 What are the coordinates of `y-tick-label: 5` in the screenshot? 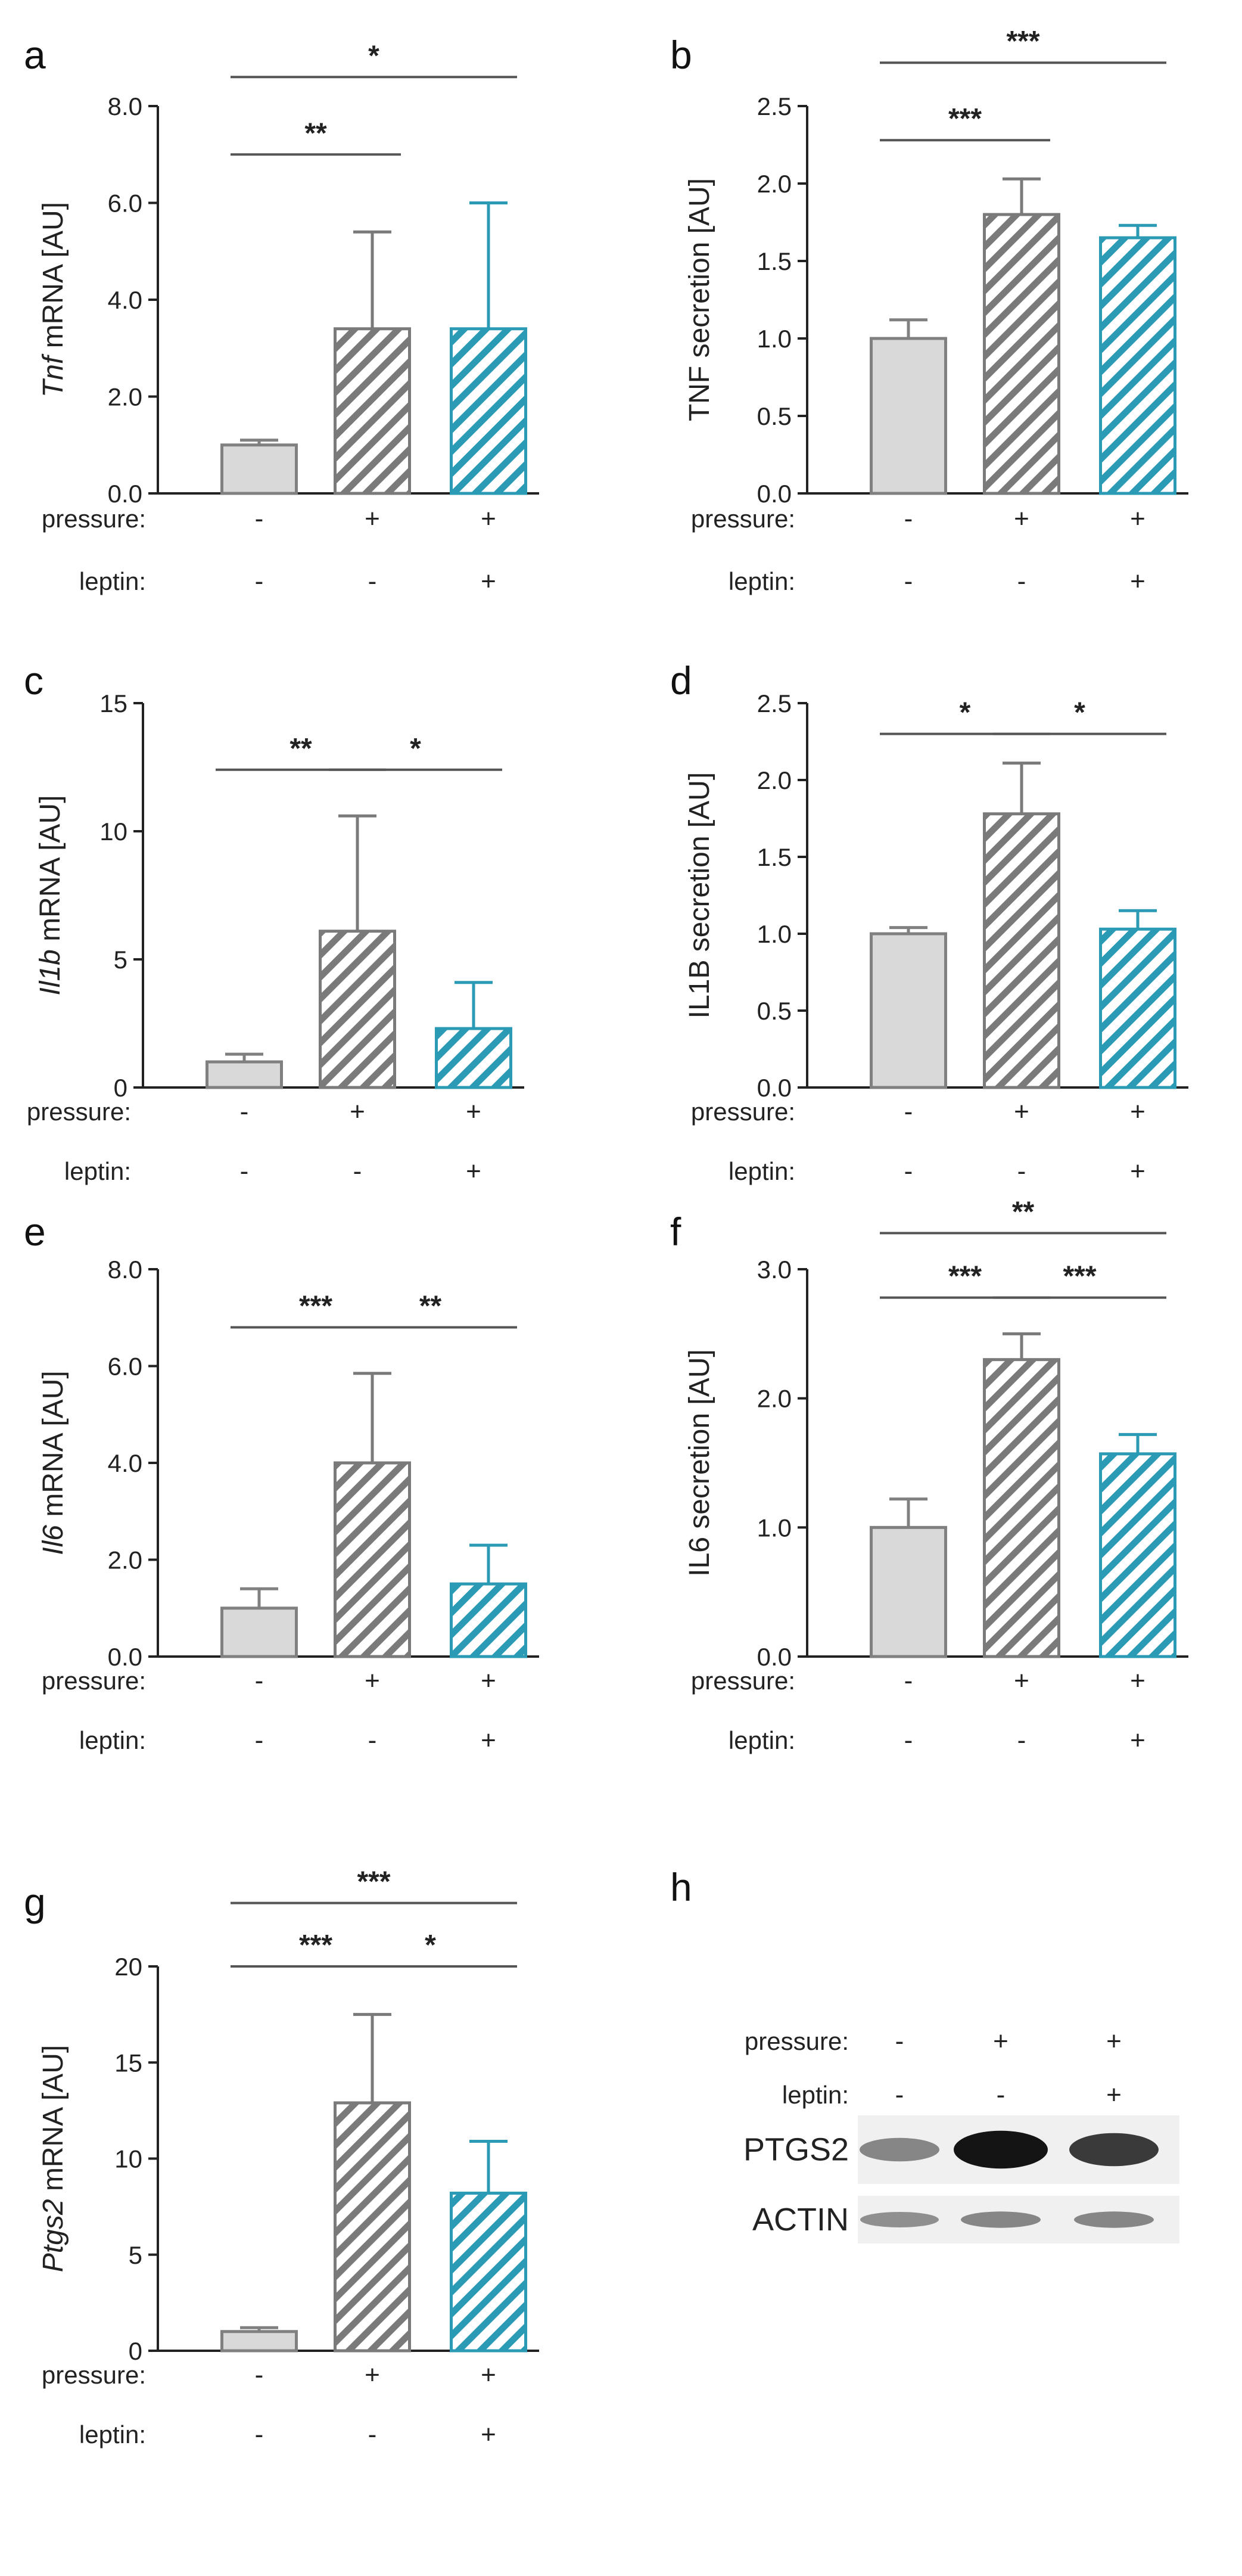 It's located at (135, 2255).